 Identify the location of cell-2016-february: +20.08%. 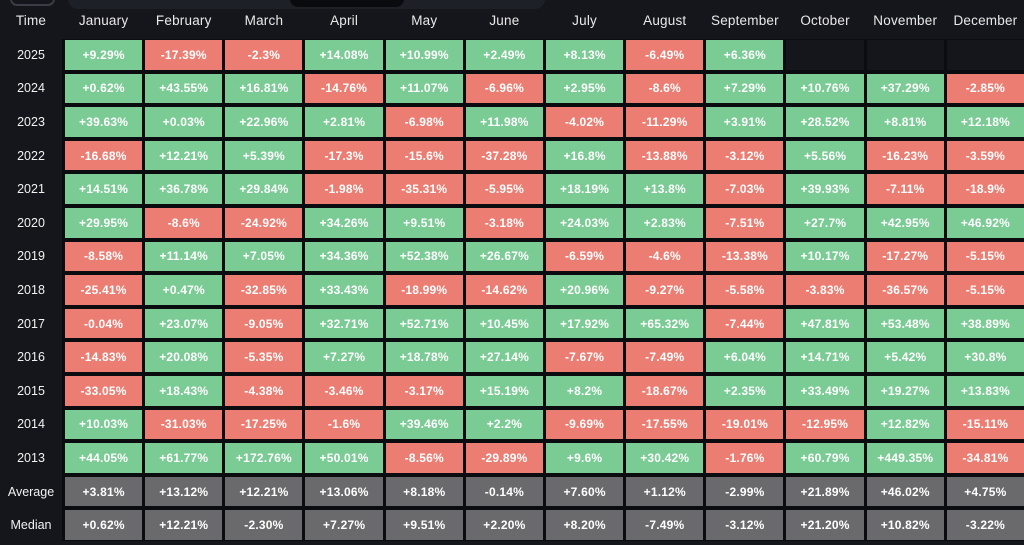
(184, 357).